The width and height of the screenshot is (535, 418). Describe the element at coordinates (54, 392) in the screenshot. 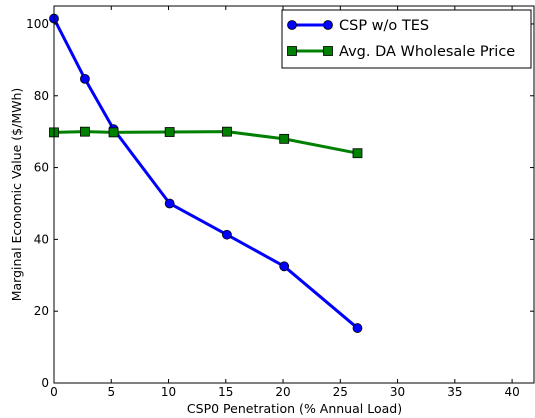

I see `x-tick-label: 0` at that location.